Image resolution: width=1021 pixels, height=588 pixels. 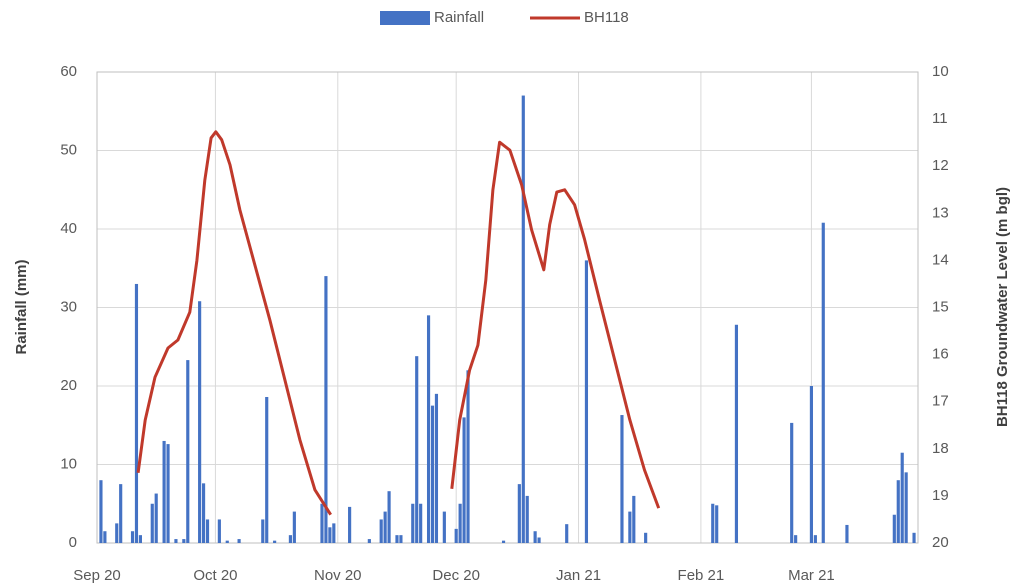 I want to click on legend-label: Rainfall, so click(x=459, y=17).